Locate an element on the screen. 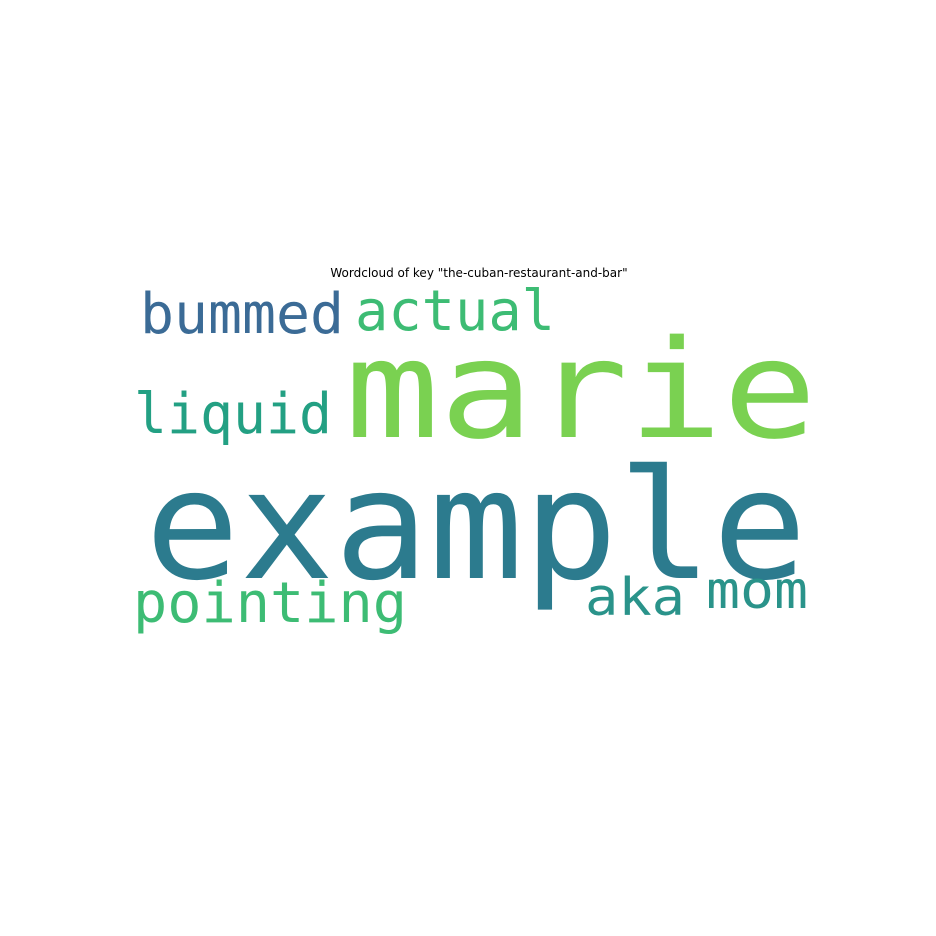 The width and height of the screenshot is (936, 936). word-mom: mom is located at coordinates (757, 591).